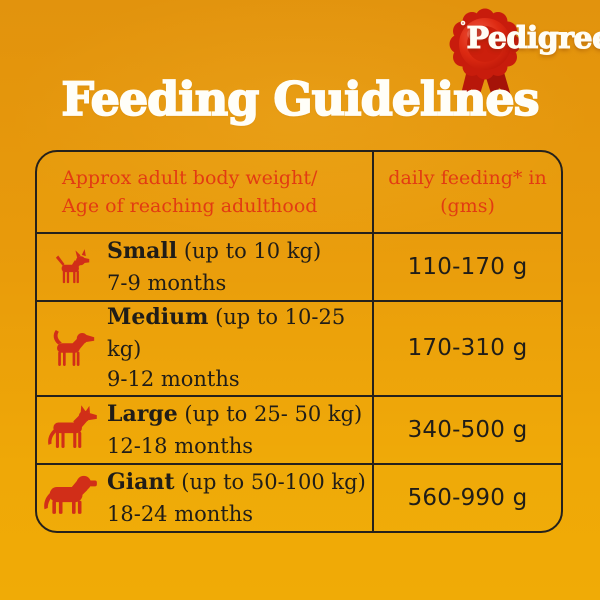  I want to click on header-weight-line2: Age of reaching adulthood, so click(190, 206).